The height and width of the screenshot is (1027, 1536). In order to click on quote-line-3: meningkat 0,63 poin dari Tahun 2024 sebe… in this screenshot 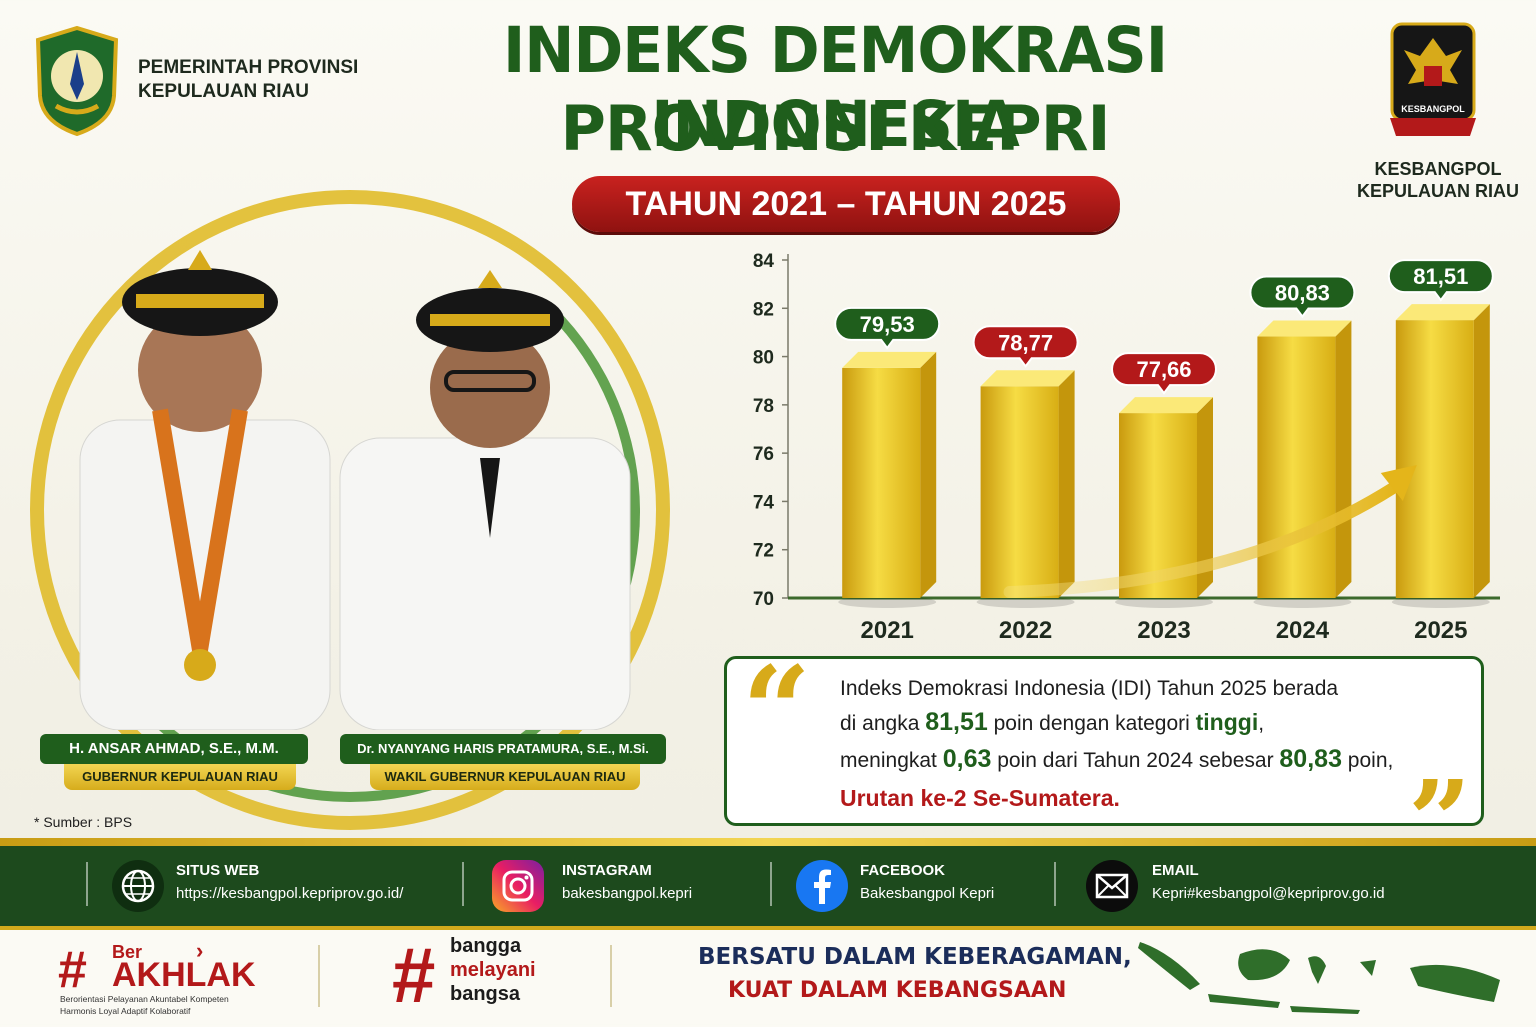, I will do `click(1116, 759)`.